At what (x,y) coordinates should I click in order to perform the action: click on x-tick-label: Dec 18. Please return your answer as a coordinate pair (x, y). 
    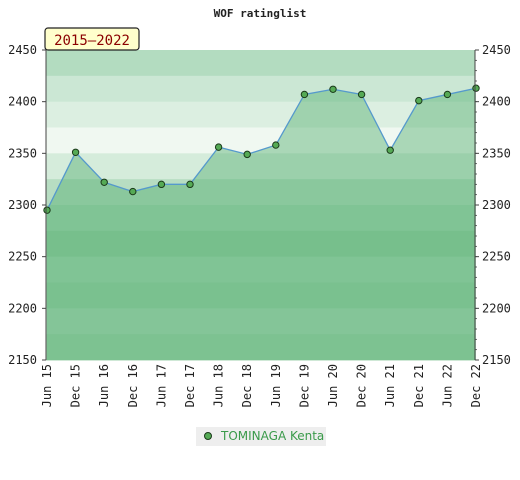
    Looking at the image, I should click on (247, 385).